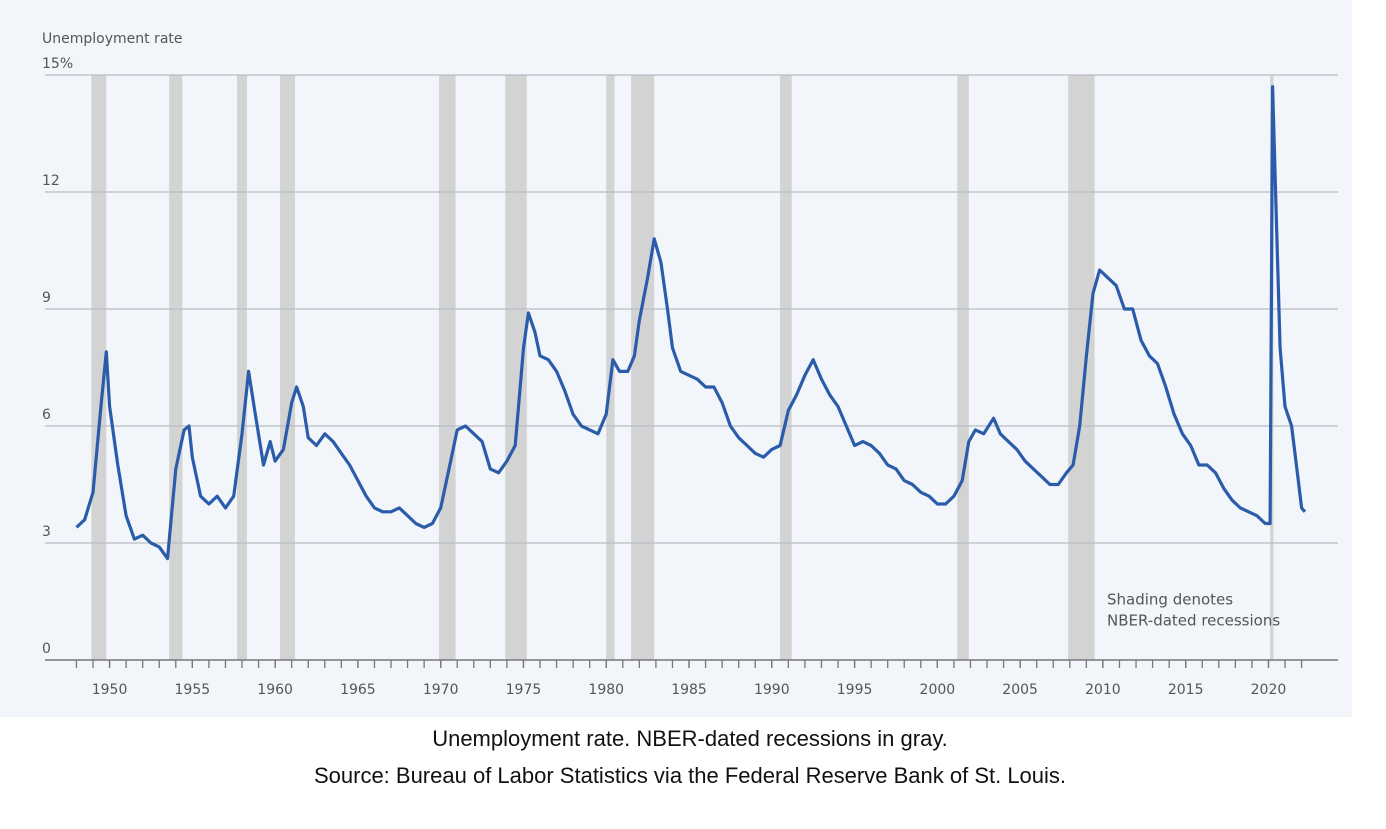 Image resolution: width=1386 pixels, height=829 pixels. What do you see at coordinates (110, 690) in the screenshot?
I see `x-tick-label: 1950` at bounding box center [110, 690].